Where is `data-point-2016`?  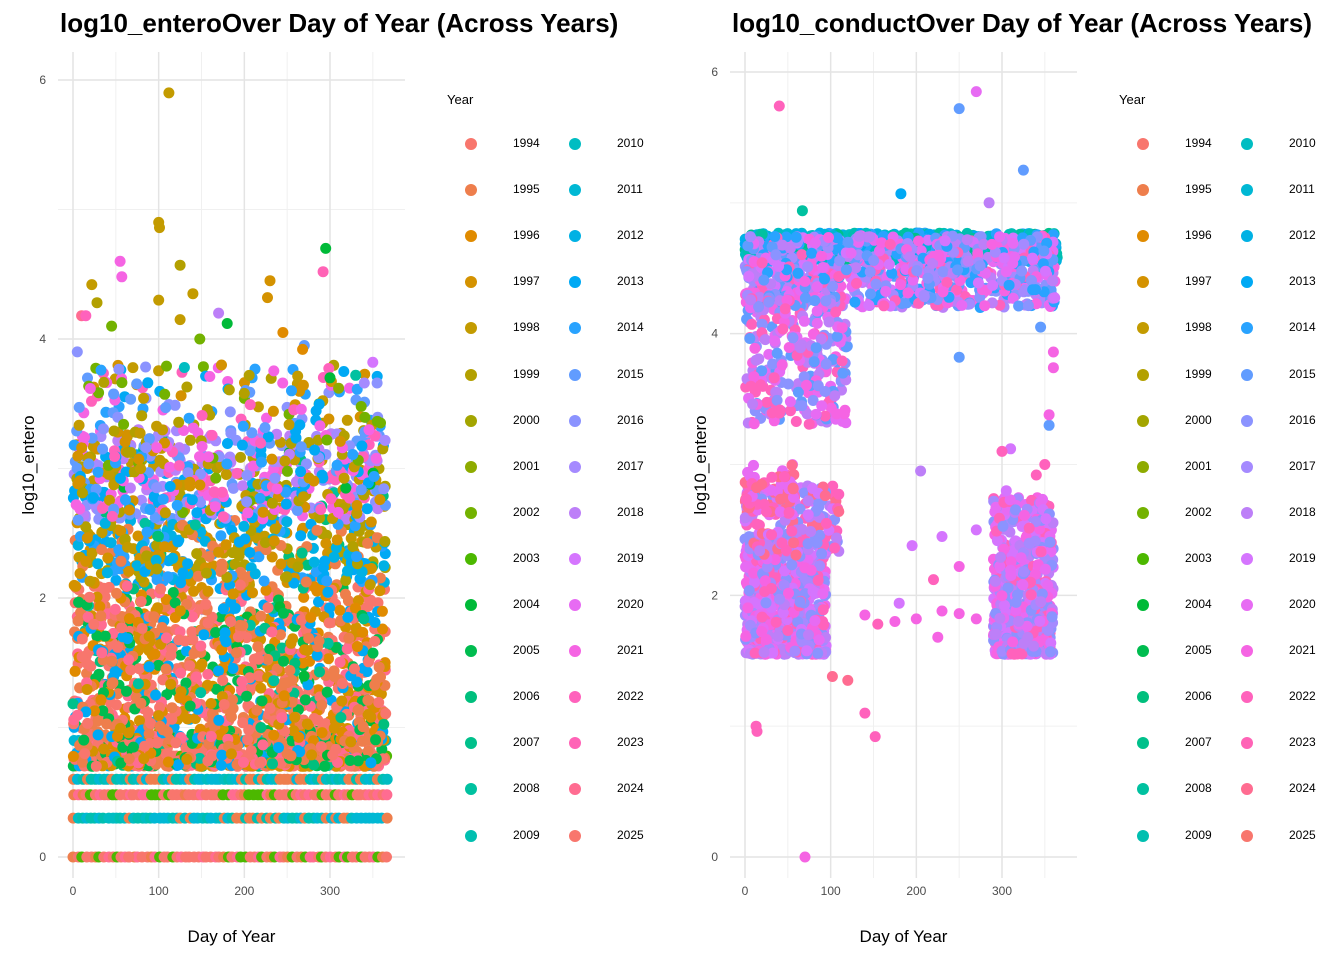
data-point-2016 is located at coordinates (77, 352).